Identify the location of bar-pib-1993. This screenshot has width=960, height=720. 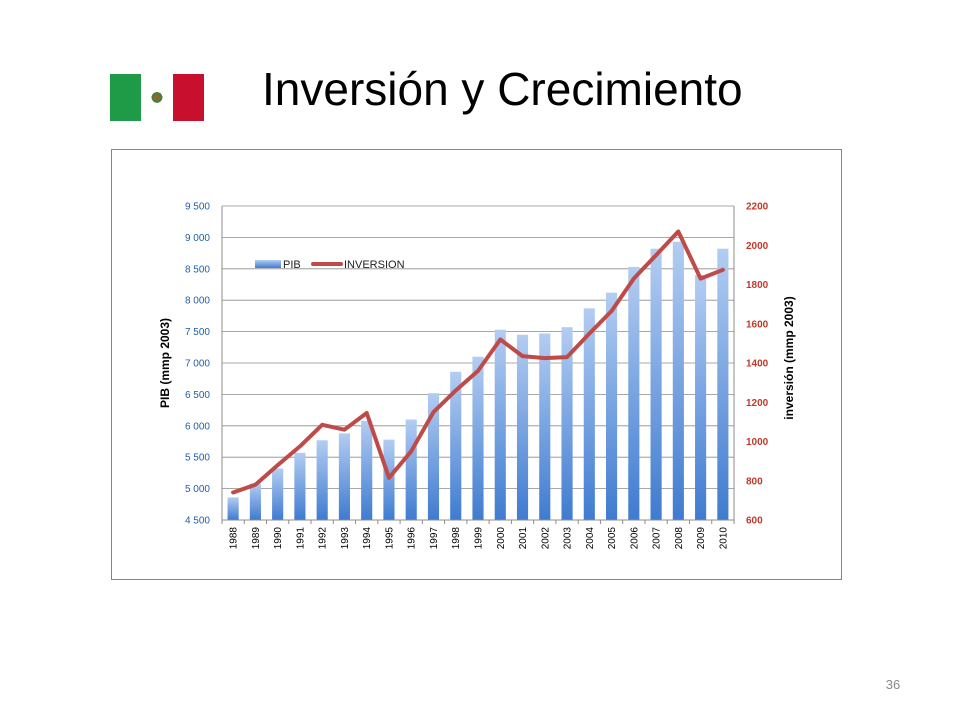
(344, 476).